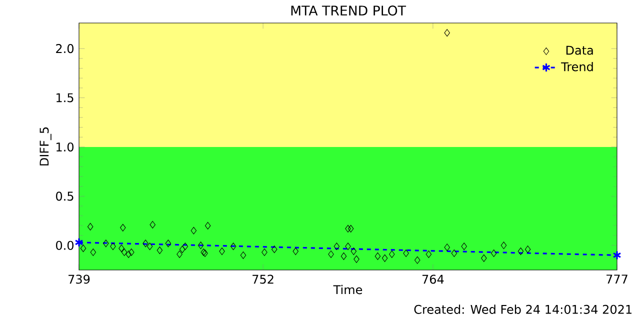  What do you see at coordinates (65, 196) in the screenshot?
I see `y-tick-label: 0.5` at bounding box center [65, 196].